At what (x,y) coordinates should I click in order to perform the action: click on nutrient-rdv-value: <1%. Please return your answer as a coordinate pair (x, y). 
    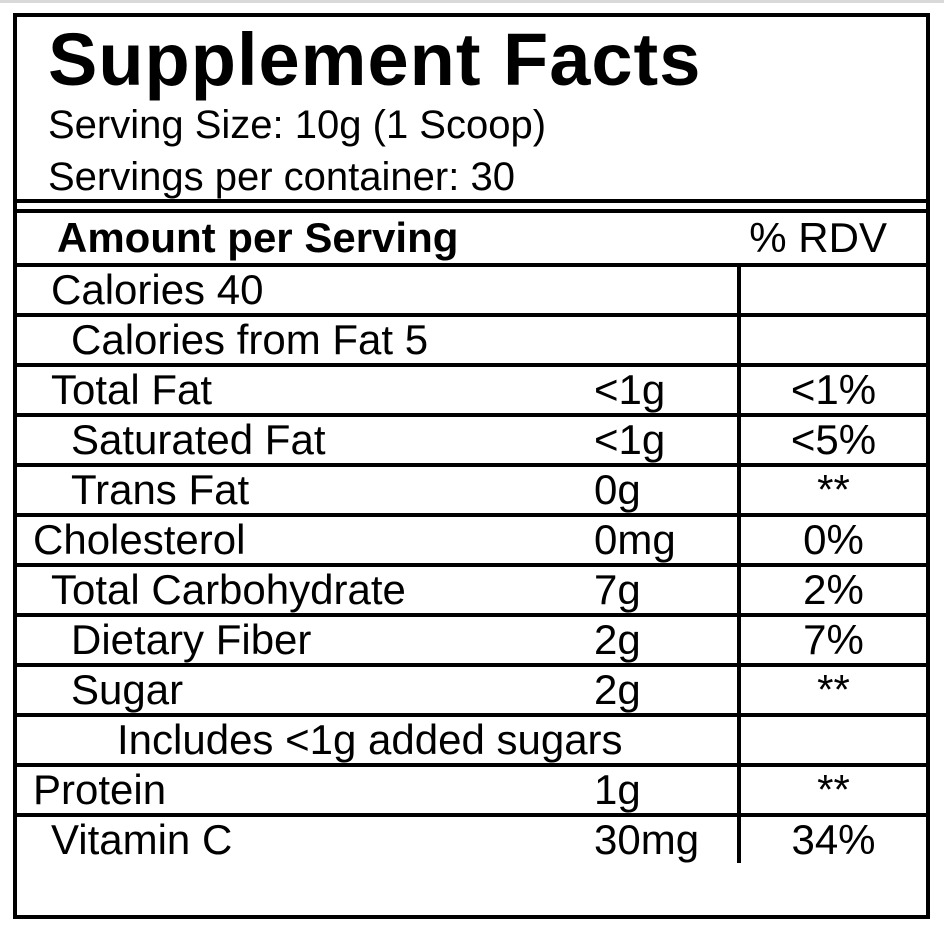
    Looking at the image, I should click on (833, 389).